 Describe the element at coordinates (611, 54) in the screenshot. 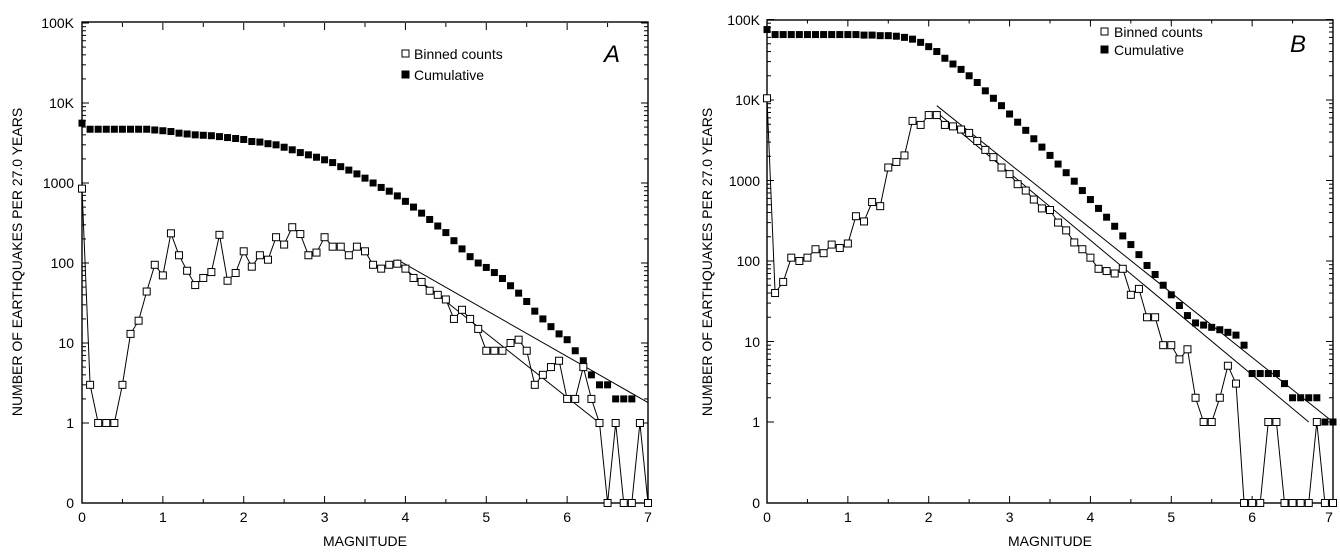

I see `panel-label: A` at that location.